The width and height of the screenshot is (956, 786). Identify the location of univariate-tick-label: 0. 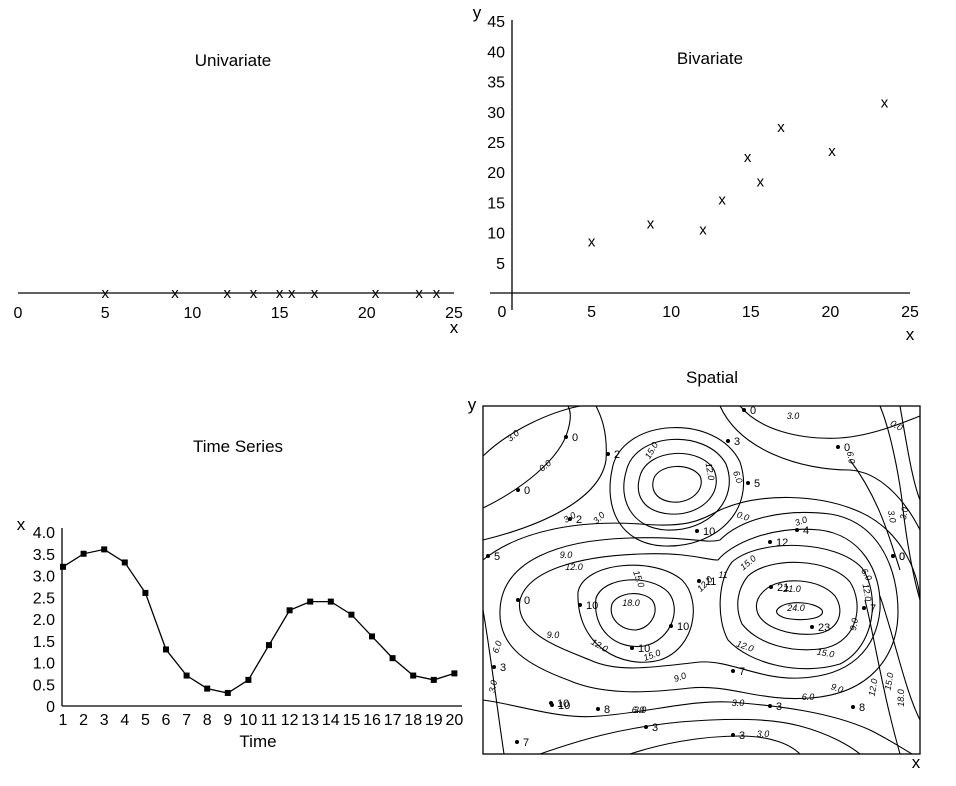
(18, 313).